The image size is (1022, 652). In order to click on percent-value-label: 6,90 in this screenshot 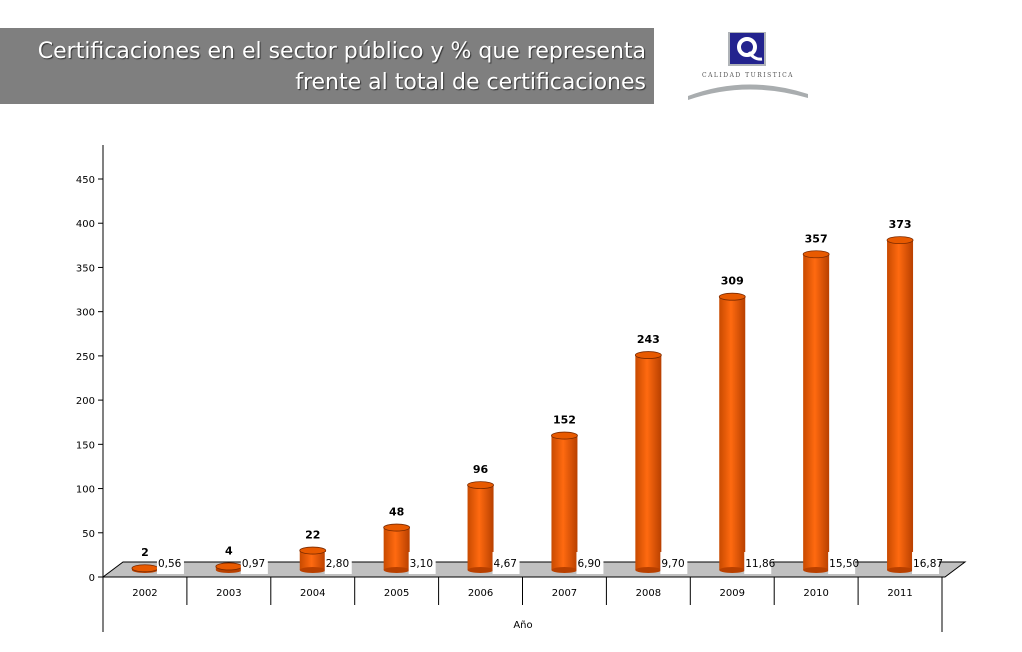, I will do `click(588, 564)`.